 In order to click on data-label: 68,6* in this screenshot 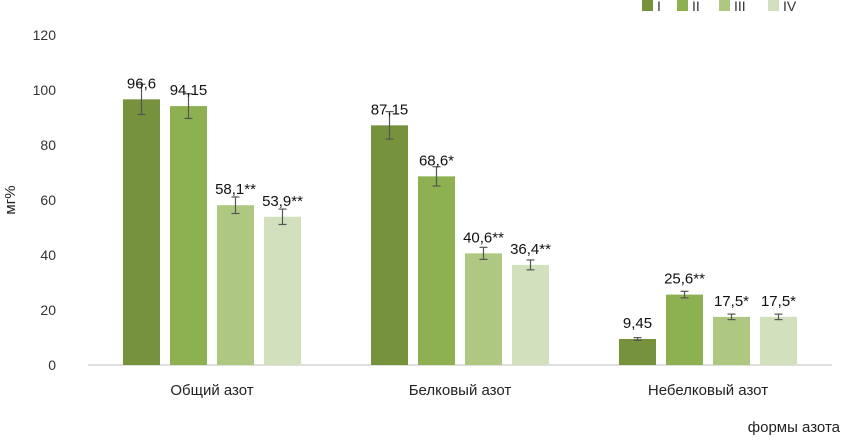, I will do `click(436, 160)`.